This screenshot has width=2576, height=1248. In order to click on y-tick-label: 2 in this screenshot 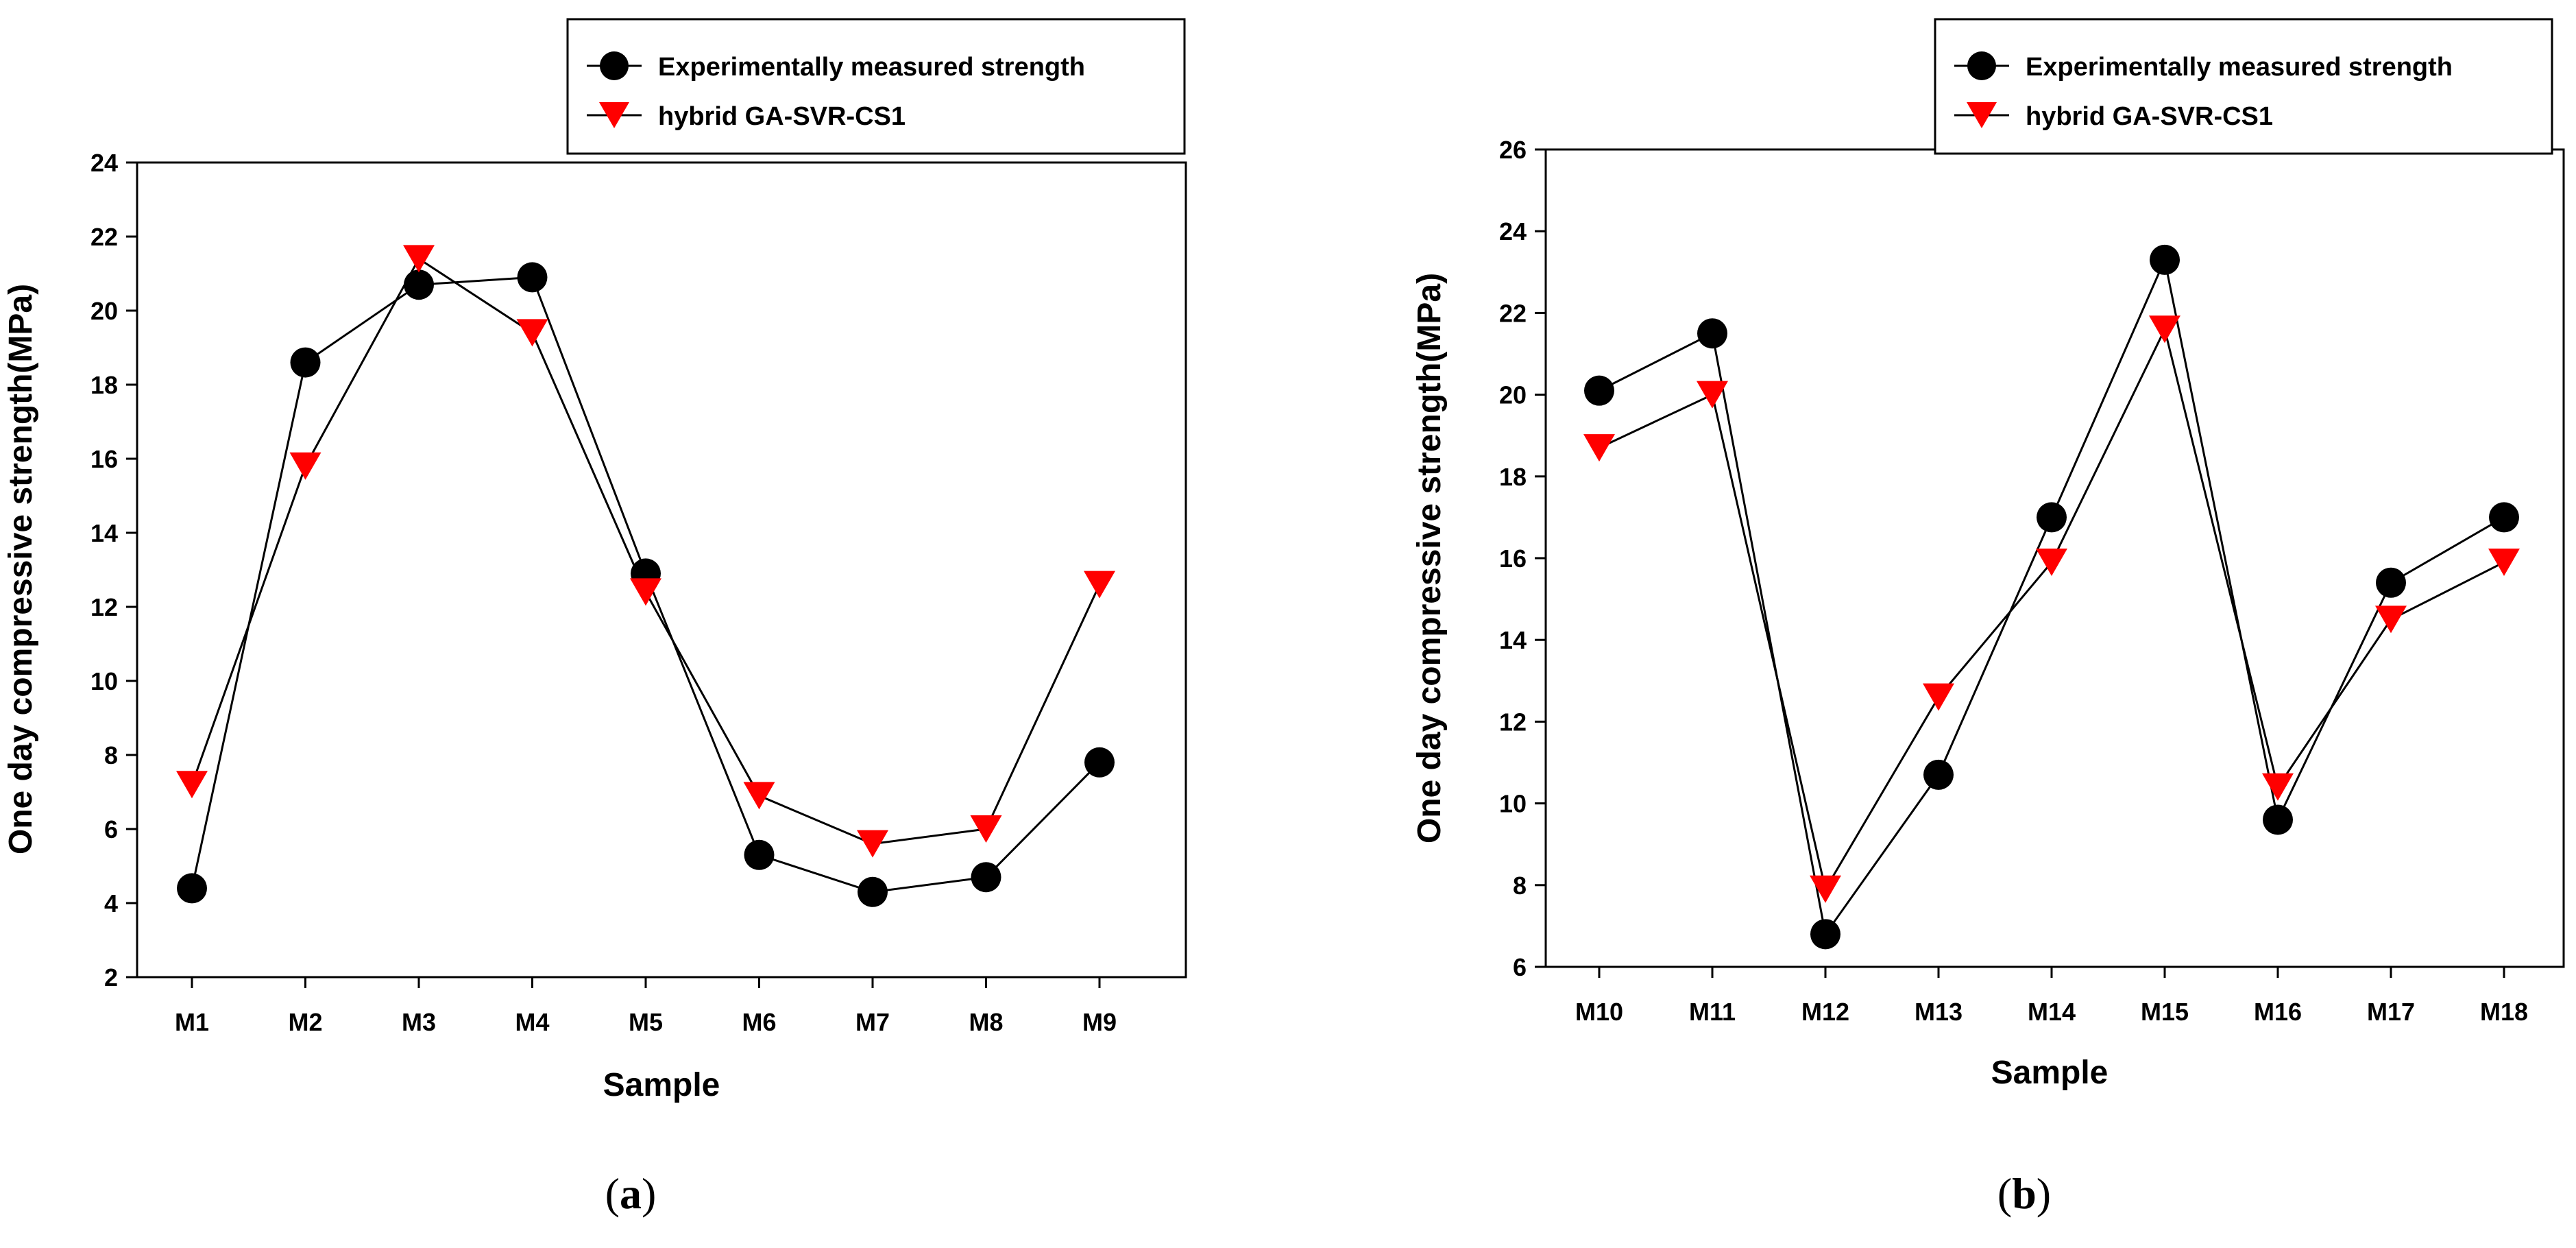, I will do `click(111, 977)`.